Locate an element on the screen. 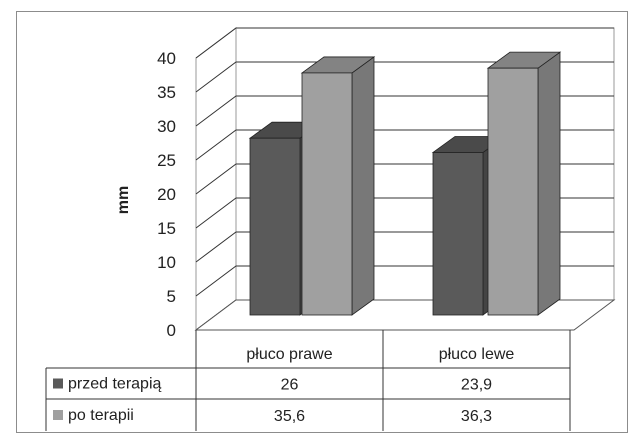 The width and height of the screenshot is (644, 441). table-category-label: płuco lewe is located at coordinates (477, 354).